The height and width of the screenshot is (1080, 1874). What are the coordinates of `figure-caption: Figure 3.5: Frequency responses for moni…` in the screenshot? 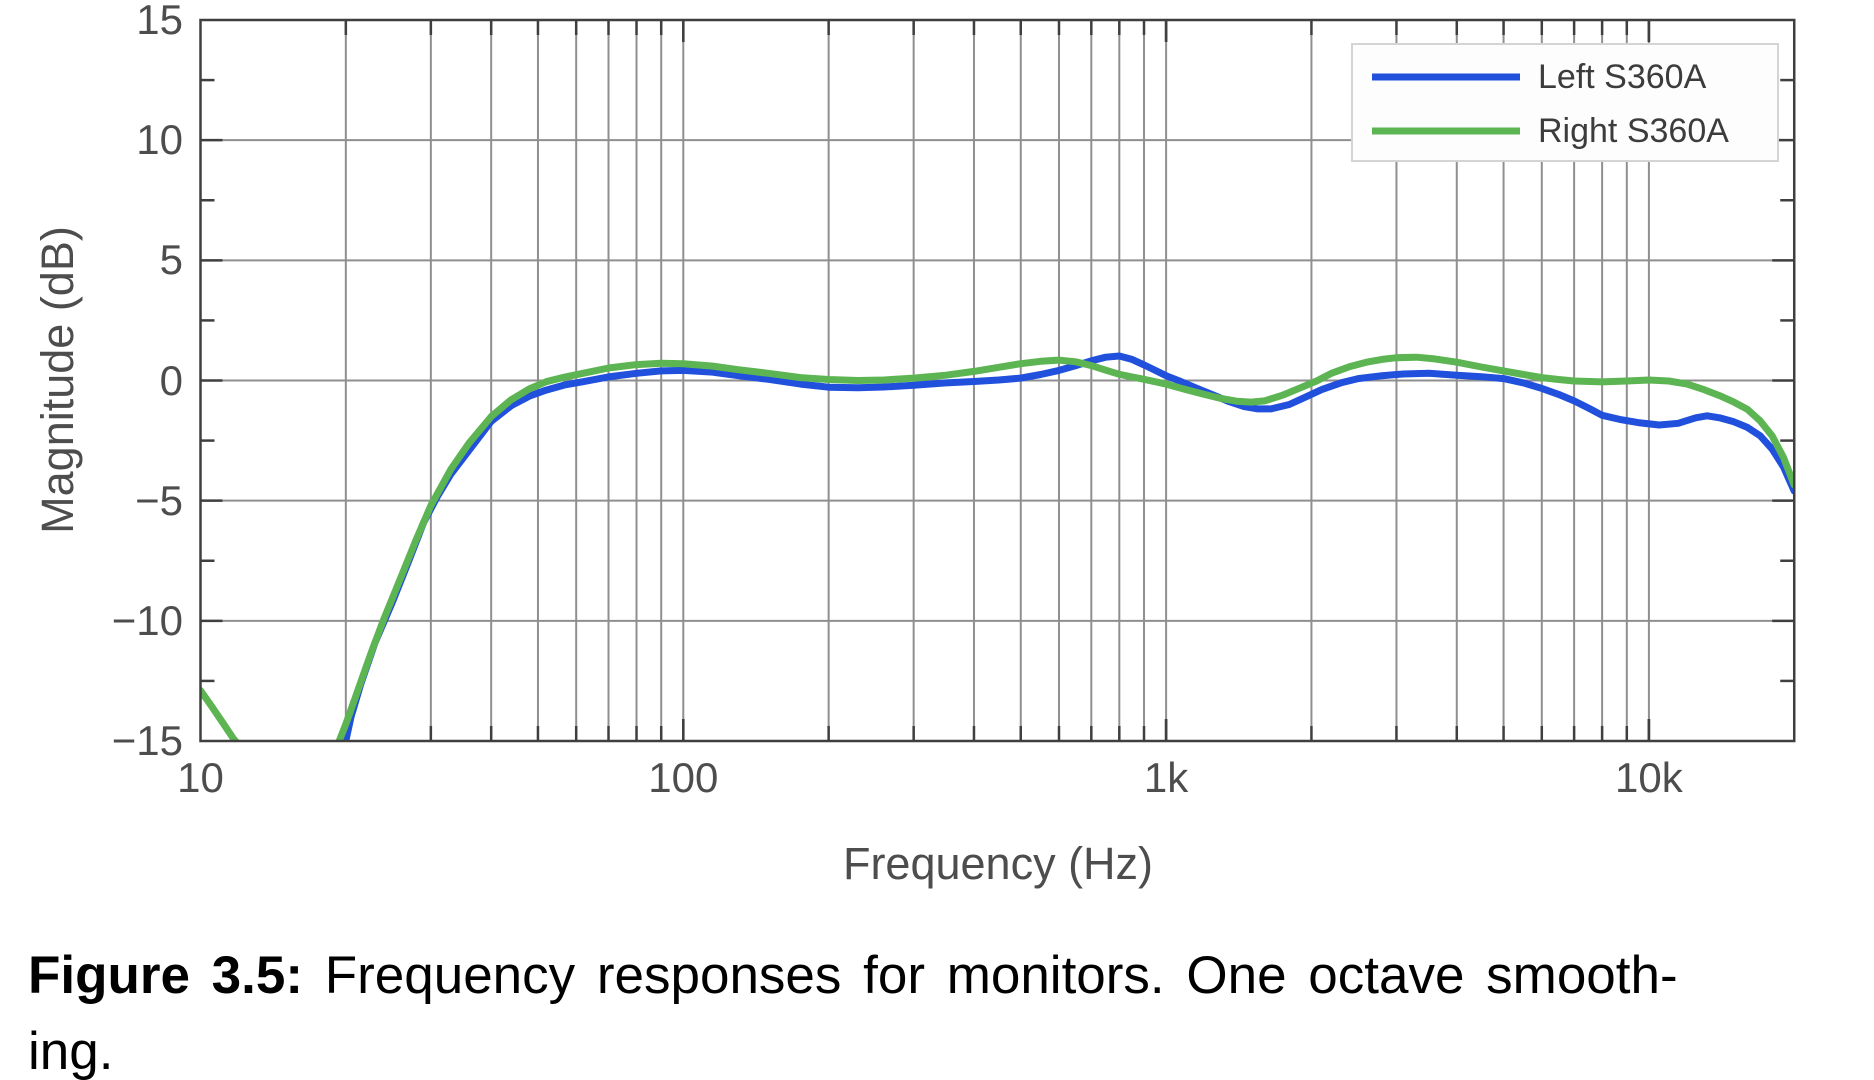 It's located at (853, 1009).